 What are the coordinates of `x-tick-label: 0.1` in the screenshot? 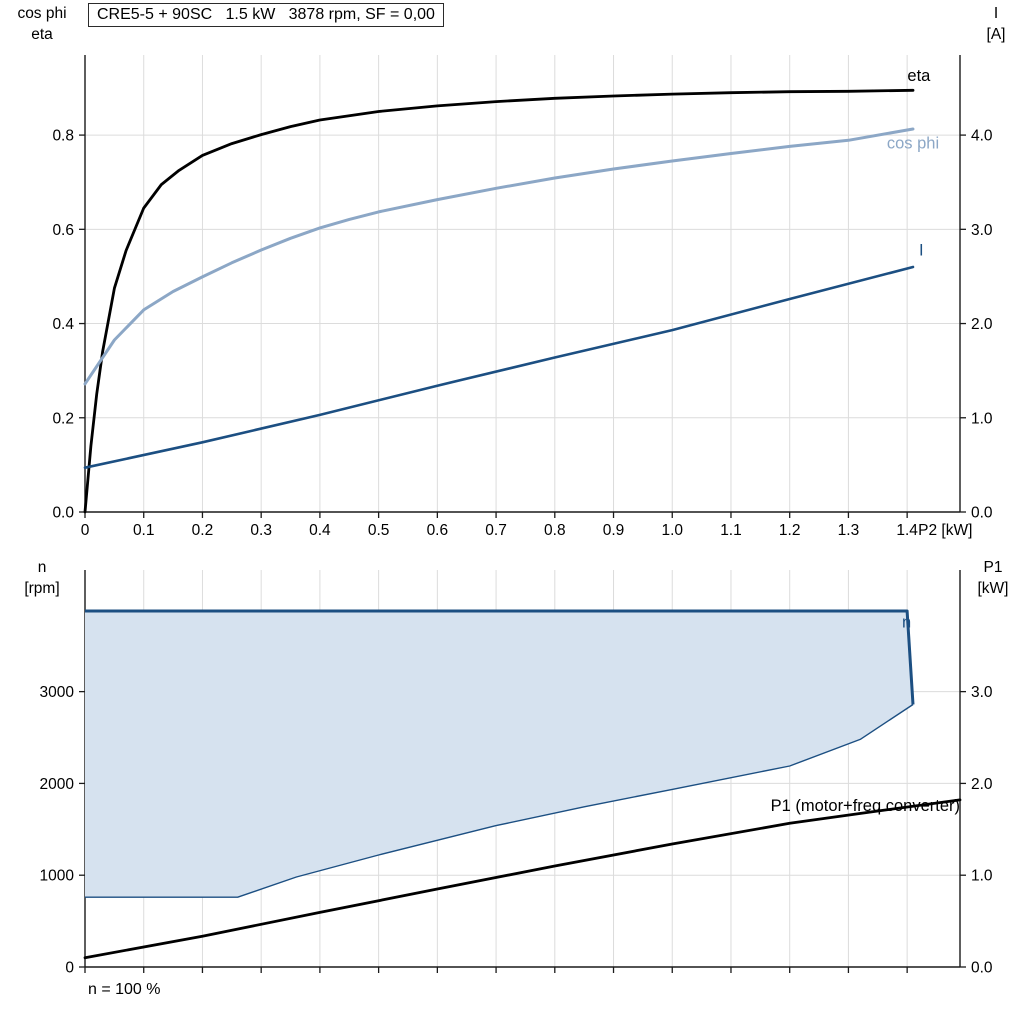 It's located at (144, 530).